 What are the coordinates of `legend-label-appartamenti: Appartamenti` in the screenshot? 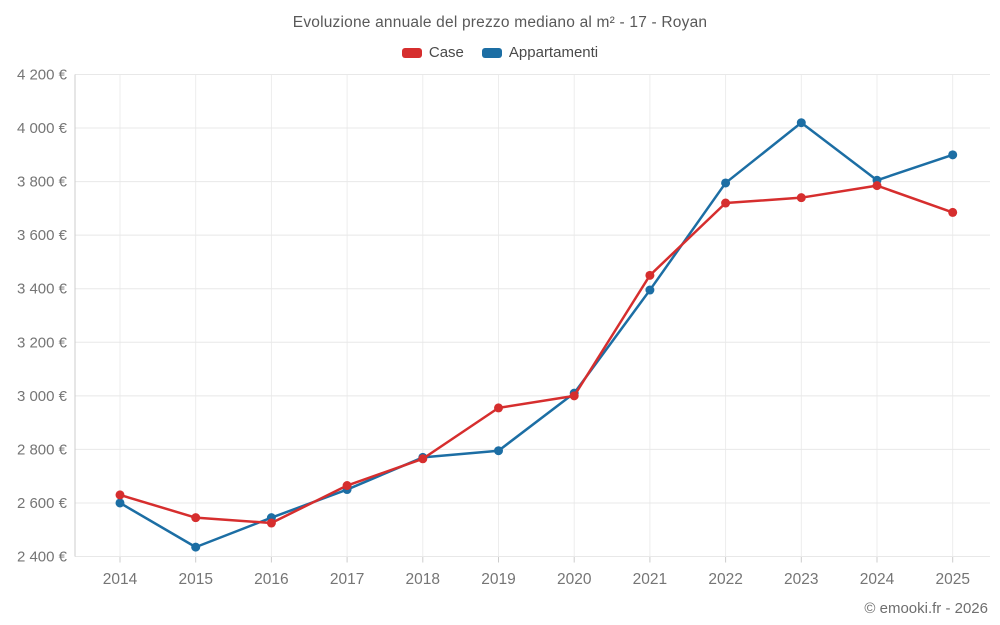 It's located at (553, 52).